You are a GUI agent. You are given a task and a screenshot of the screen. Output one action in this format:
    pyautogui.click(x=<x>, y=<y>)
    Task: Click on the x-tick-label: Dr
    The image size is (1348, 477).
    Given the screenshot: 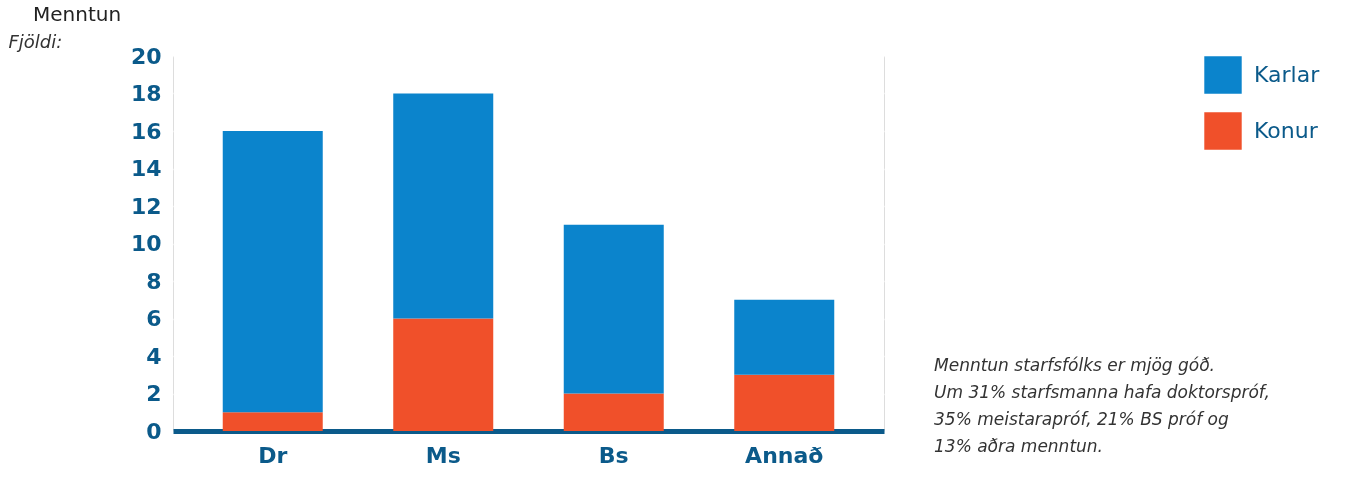 What is the action you would take?
    pyautogui.click(x=273, y=455)
    